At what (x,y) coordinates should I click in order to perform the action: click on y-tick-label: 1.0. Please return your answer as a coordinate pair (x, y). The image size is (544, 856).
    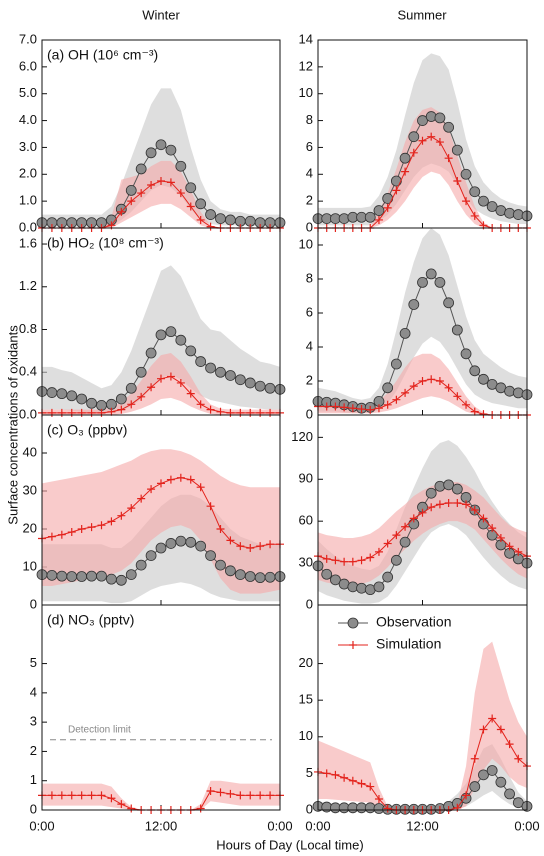
    Looking at the image, I should click on (28, 200).